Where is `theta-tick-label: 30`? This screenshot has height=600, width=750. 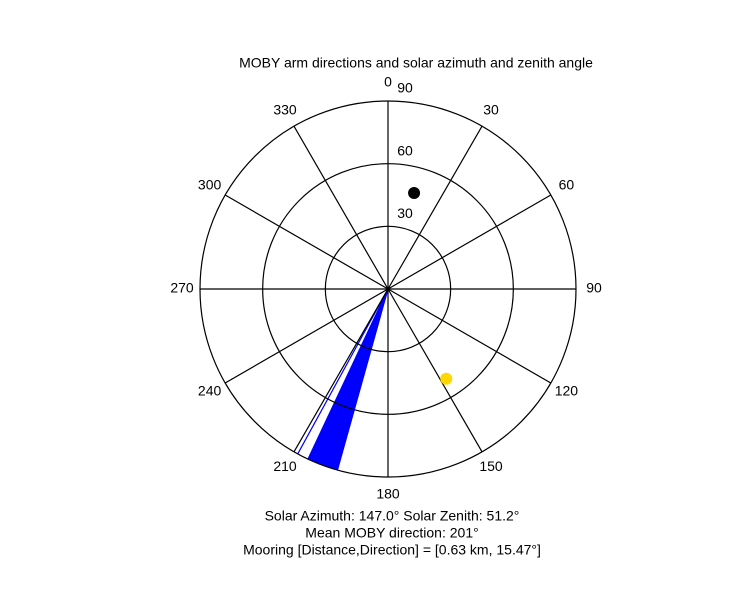 theta-tick-label: 30 is located at coordinates (491, 109).